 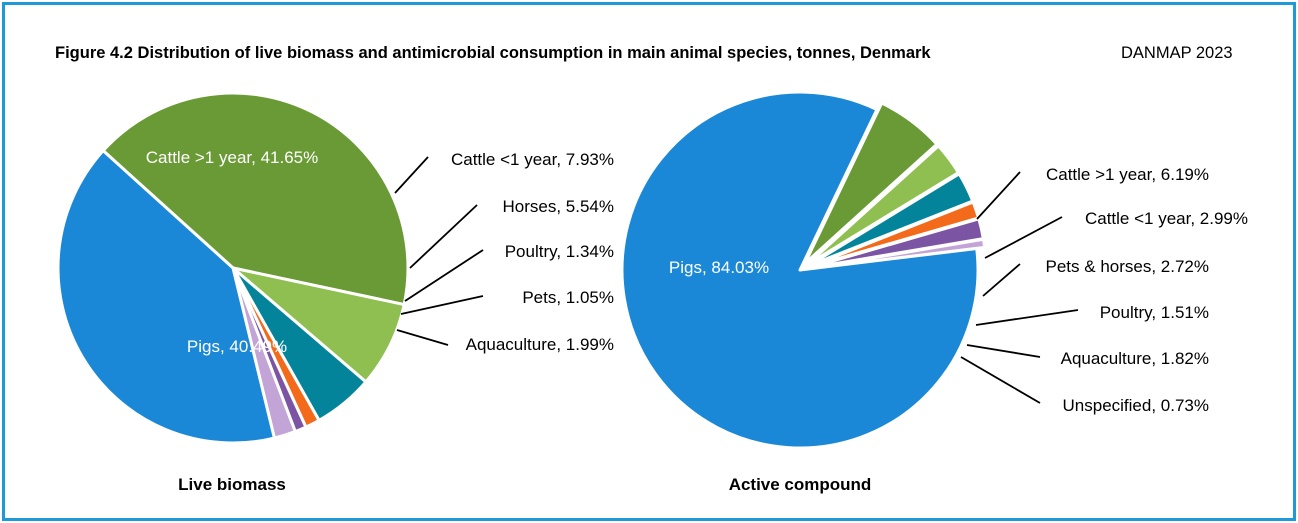 I want to click on slice-label-pigs: Pigs, 84.03%, so click(x=719, y=267).